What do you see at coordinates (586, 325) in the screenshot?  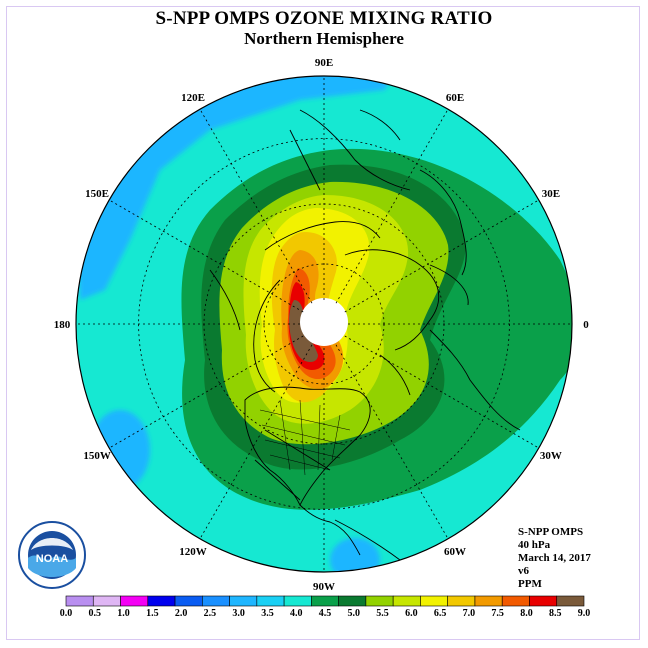 I see `longitude-label: 0` at bounding box center [586, 325].